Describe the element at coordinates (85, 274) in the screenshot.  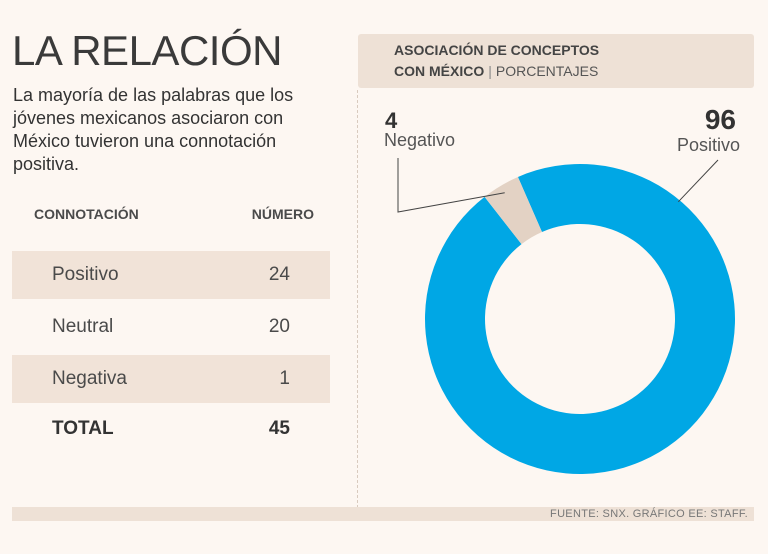
I see `row-label: Positivo` at that location.